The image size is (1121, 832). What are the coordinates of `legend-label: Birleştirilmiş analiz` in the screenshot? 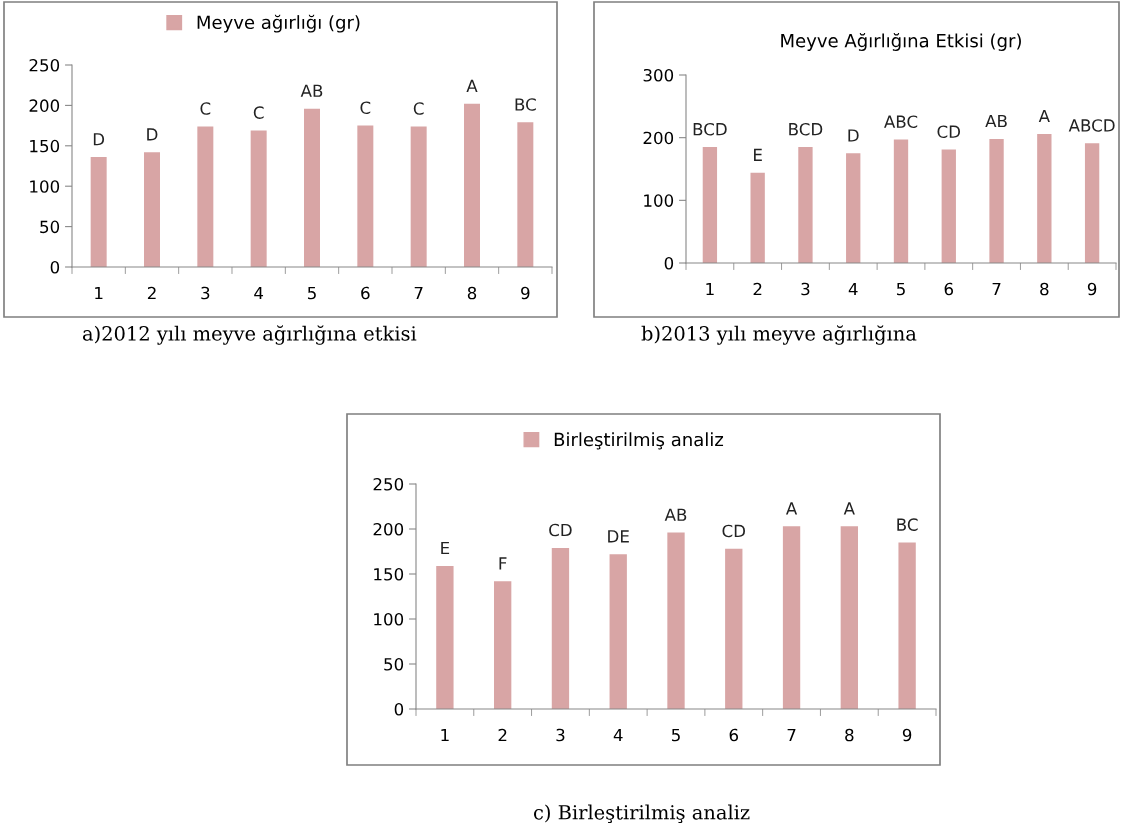 It's located at (639, 441).